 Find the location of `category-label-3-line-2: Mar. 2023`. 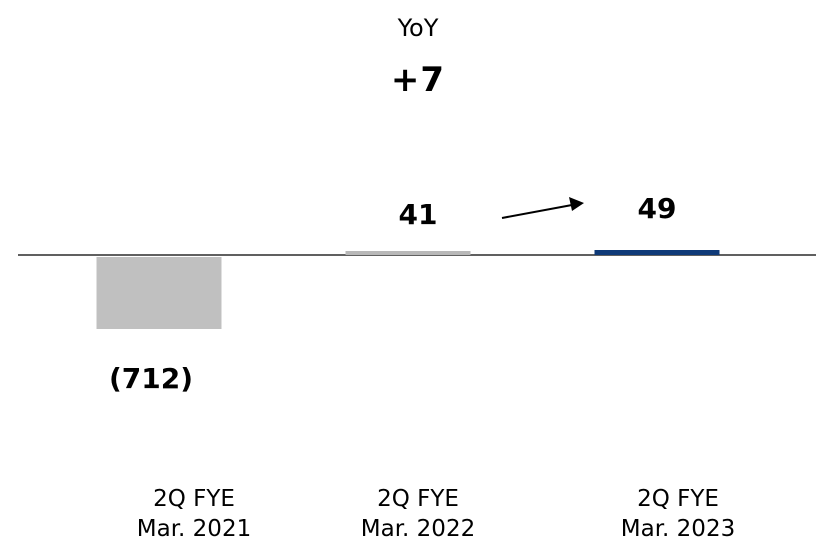

category-label-3-line-2: Mar. 2023 is located at coordinates (678, 527).